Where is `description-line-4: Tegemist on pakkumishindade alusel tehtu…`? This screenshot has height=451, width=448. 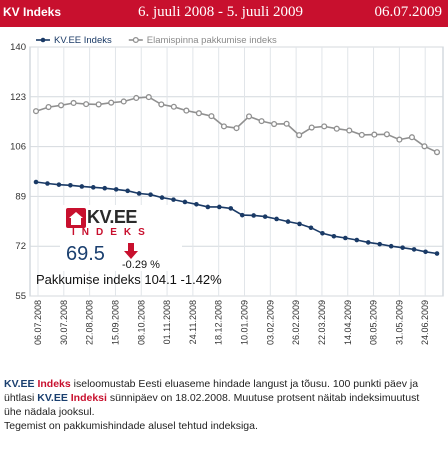
description-line-4: Tegemist on pakkumishindade alusel tehtu… is located at coordinates (131, 426).